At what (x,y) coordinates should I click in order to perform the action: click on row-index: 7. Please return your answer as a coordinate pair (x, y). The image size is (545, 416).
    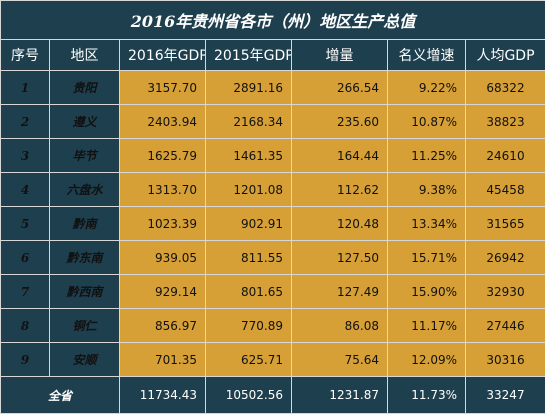
    Looking at the image, I should click on (25, 291).